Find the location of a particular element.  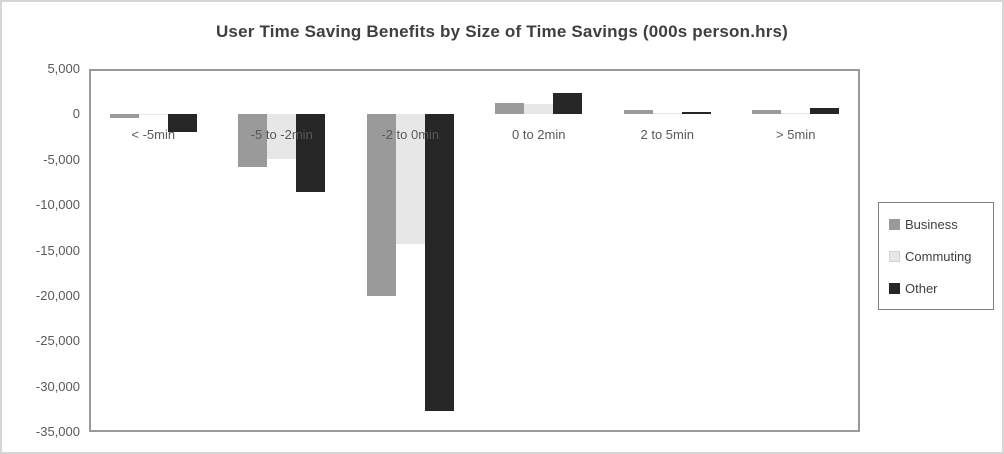

legend-label: Business is located at coordinates (931, 224).